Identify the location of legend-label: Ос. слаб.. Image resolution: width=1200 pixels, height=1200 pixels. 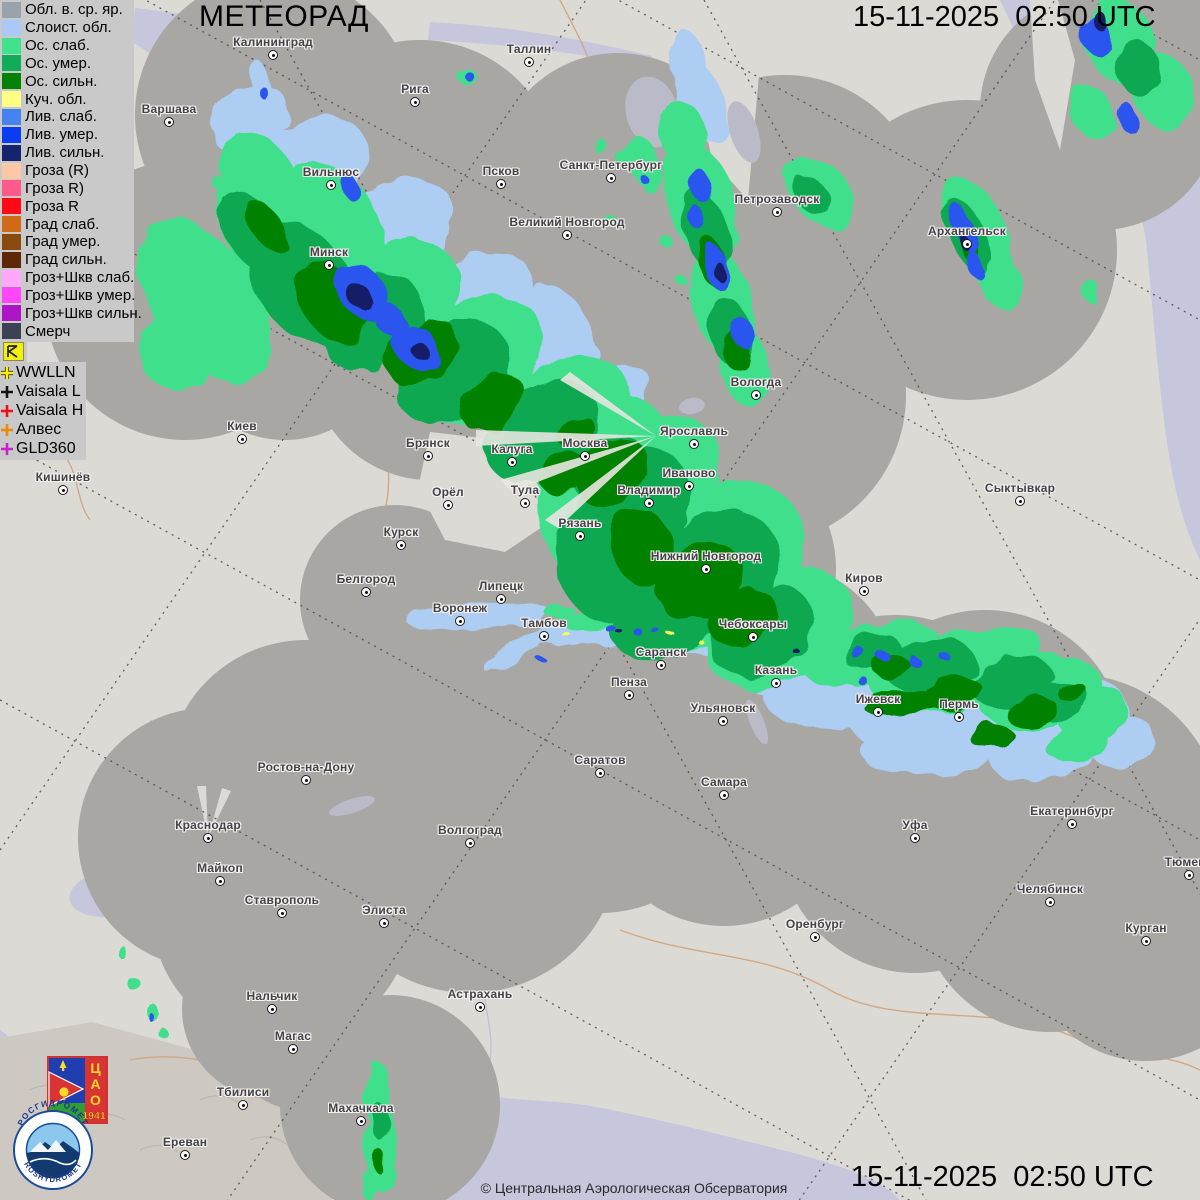
(57, 46).